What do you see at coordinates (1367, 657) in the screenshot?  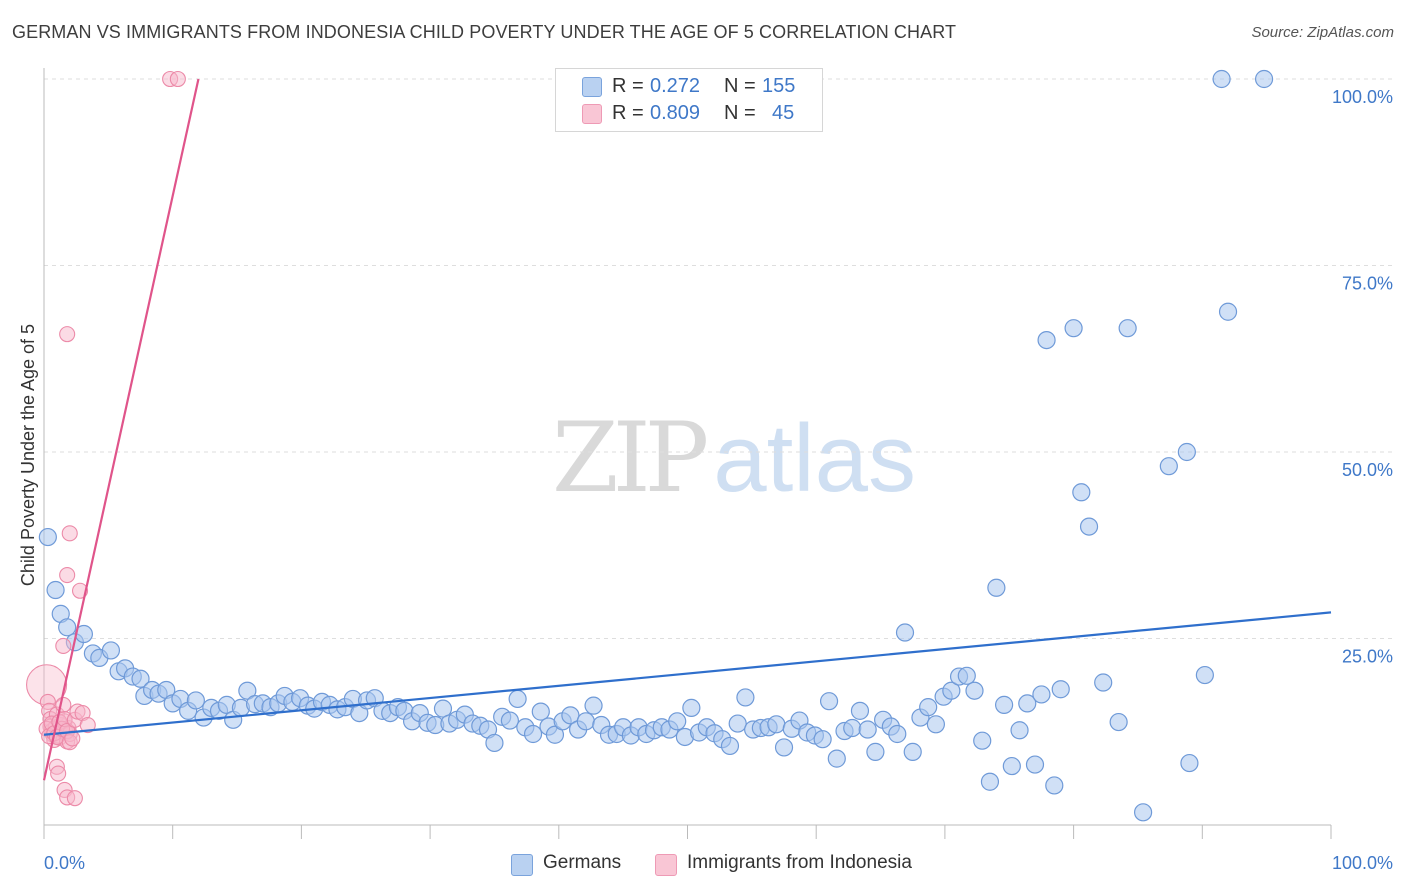 I see `y-tick-label: 25.0%` at bounding box center [1367, 657].